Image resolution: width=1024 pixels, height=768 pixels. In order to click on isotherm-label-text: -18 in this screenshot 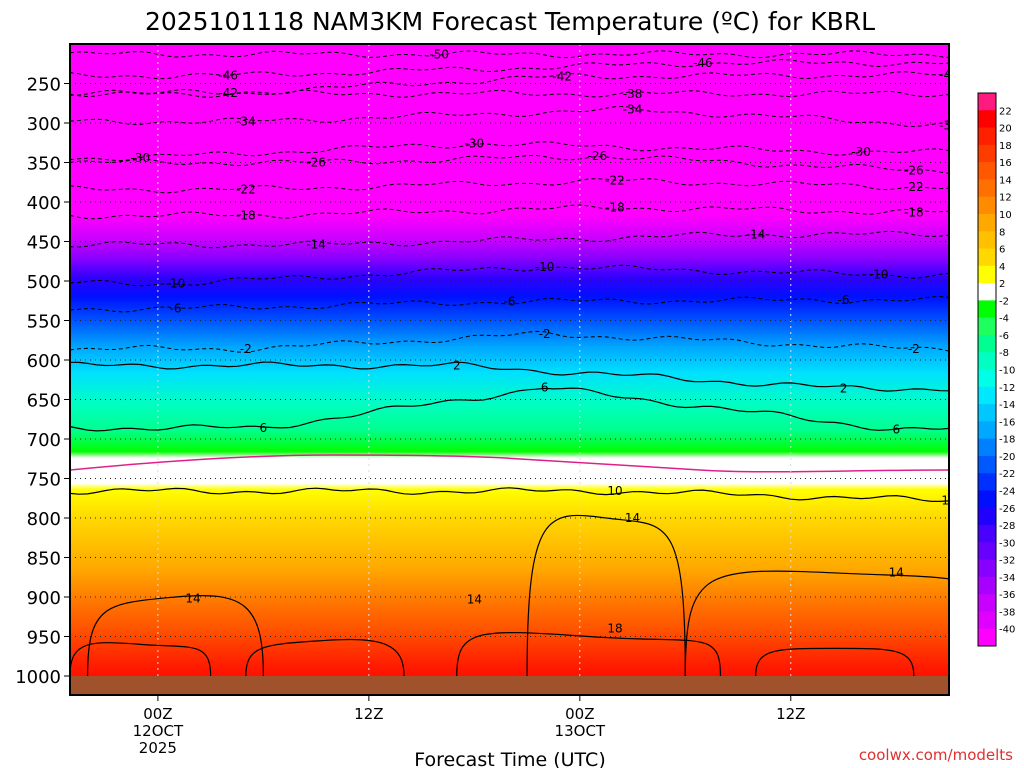, I will do `click(246, 215)`.